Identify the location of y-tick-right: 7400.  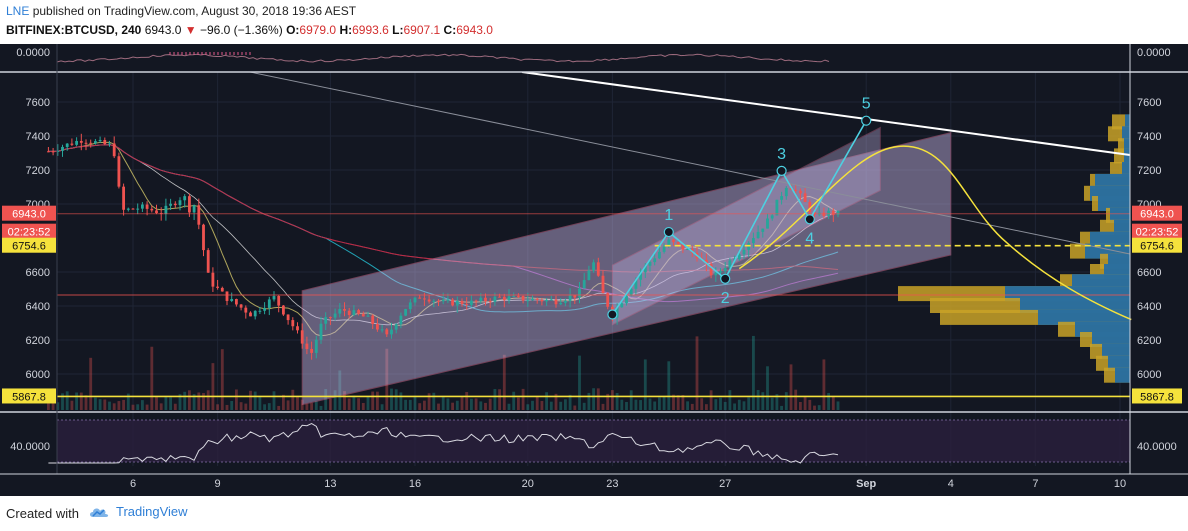
(1149, 137).